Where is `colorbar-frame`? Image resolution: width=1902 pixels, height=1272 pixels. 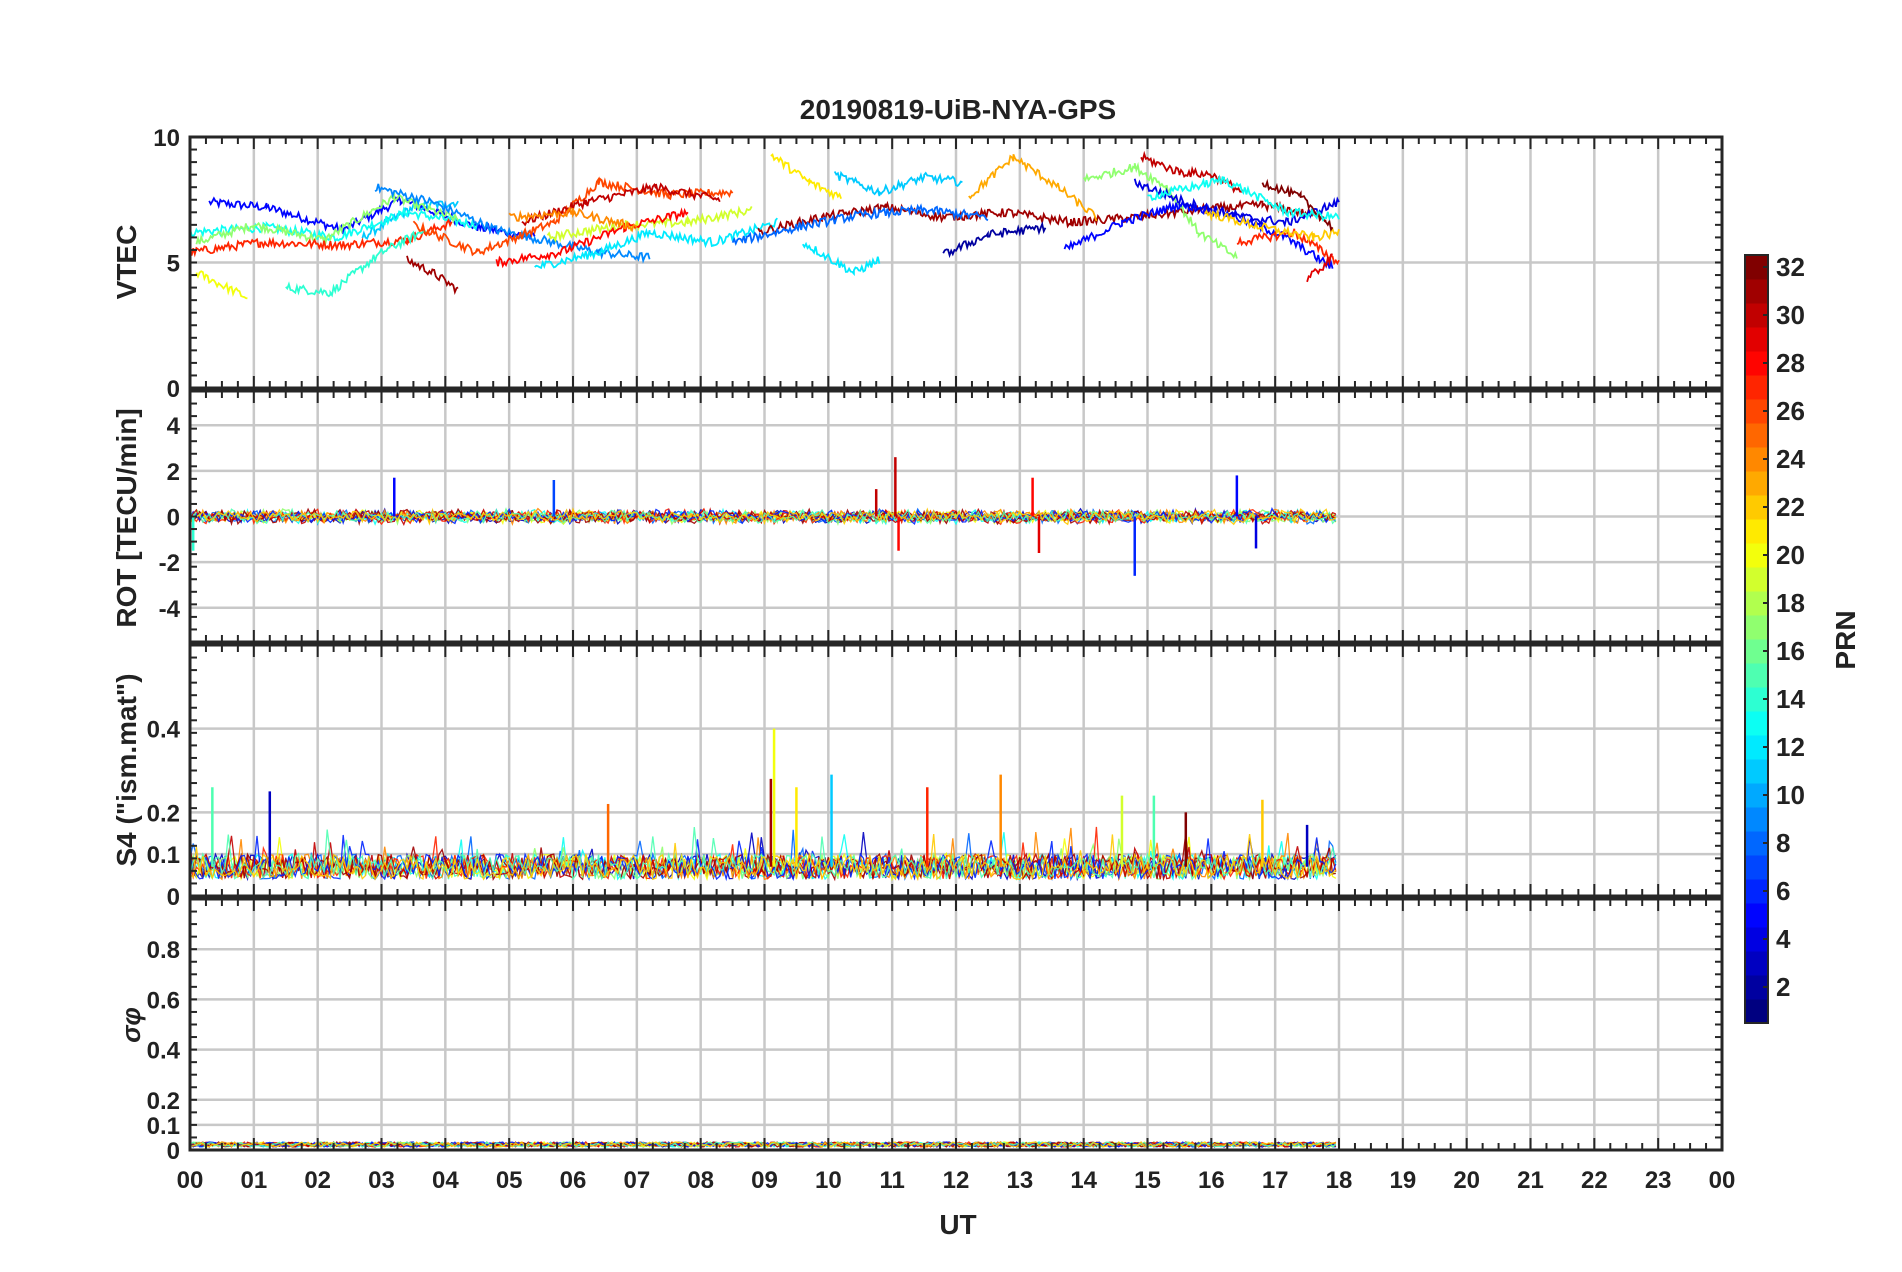 colorbar-frame is located at coordinates (1756, 639).